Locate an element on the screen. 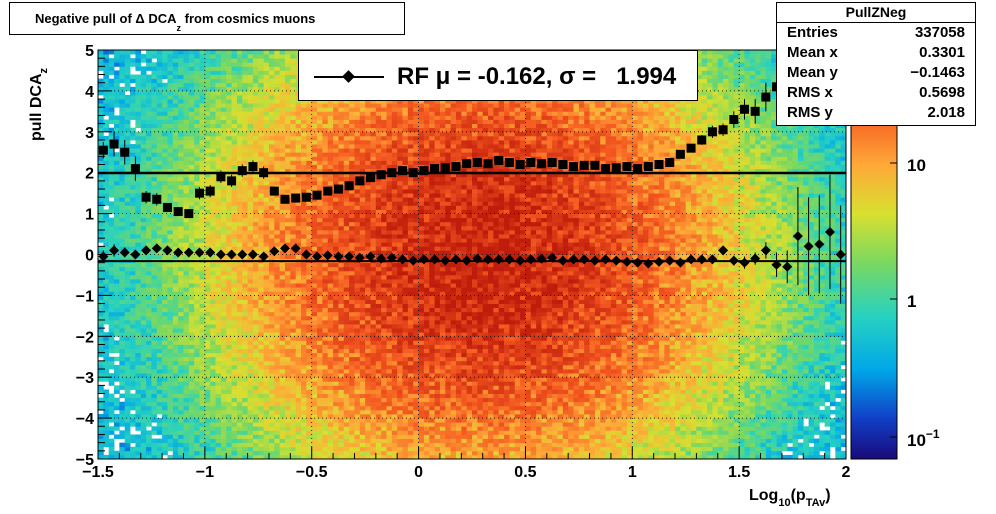  stats-row: Entries 337058 is located at coordinates (876, 33).